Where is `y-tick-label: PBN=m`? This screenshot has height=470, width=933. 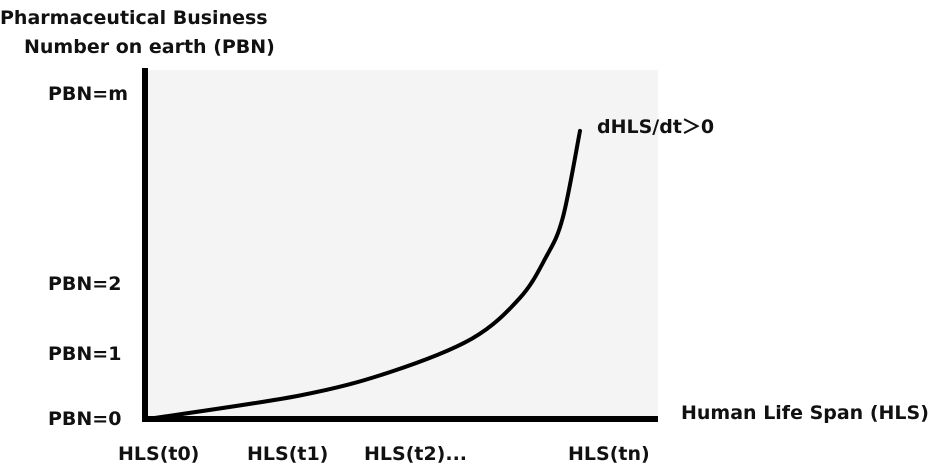 y-tick-label: PBN=m is located at coordinates (88, 94).